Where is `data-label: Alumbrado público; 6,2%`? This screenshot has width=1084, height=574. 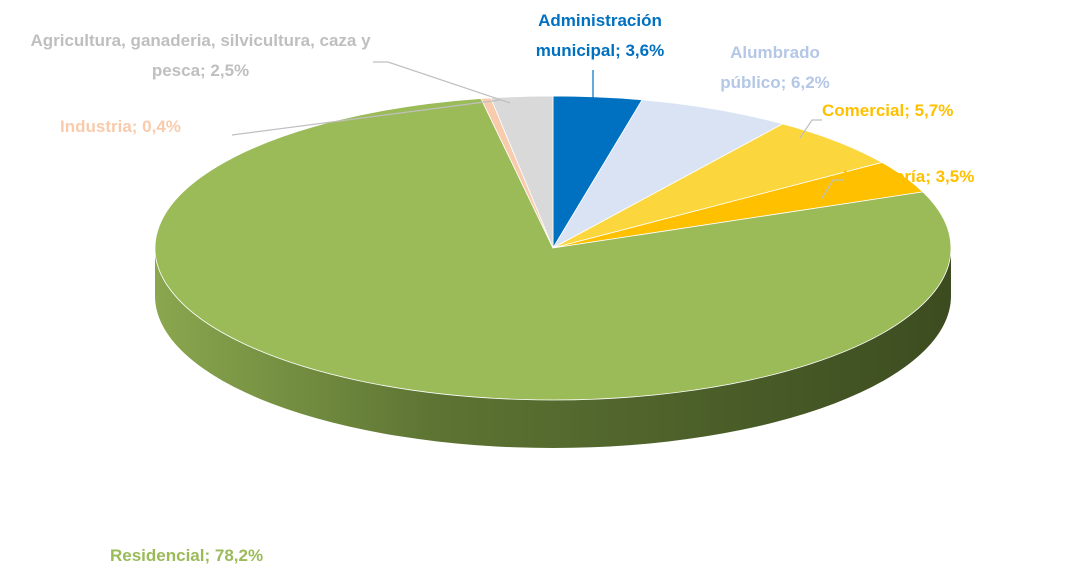
data-label: Alumbrado público; 6,2% is located at coordinates (775, 67).